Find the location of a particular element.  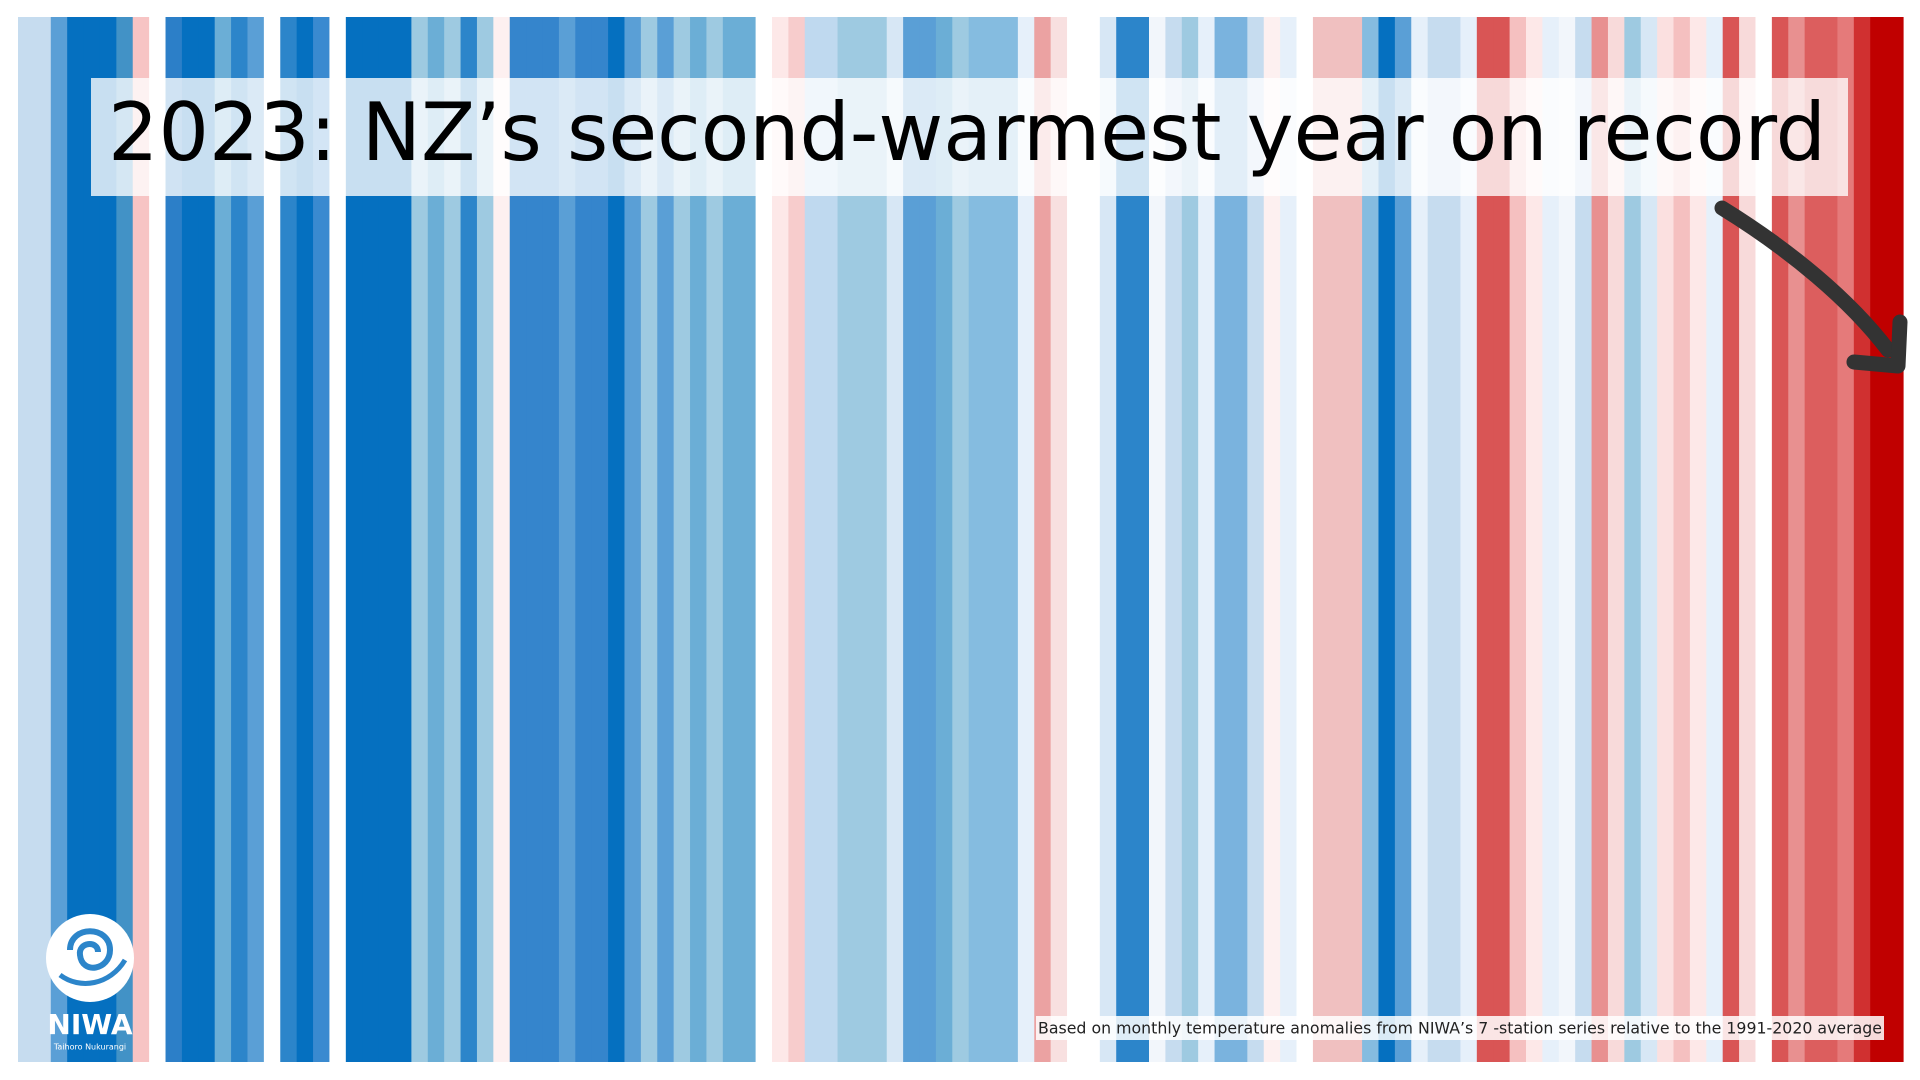

note-box is located at coordinates (1460, 1028).